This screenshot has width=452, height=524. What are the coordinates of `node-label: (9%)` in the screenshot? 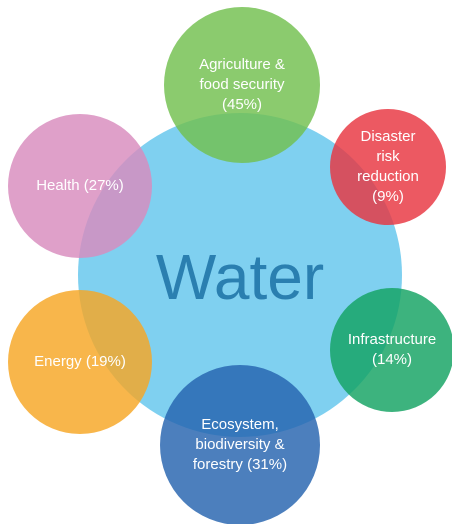 It's located at (388, 196).